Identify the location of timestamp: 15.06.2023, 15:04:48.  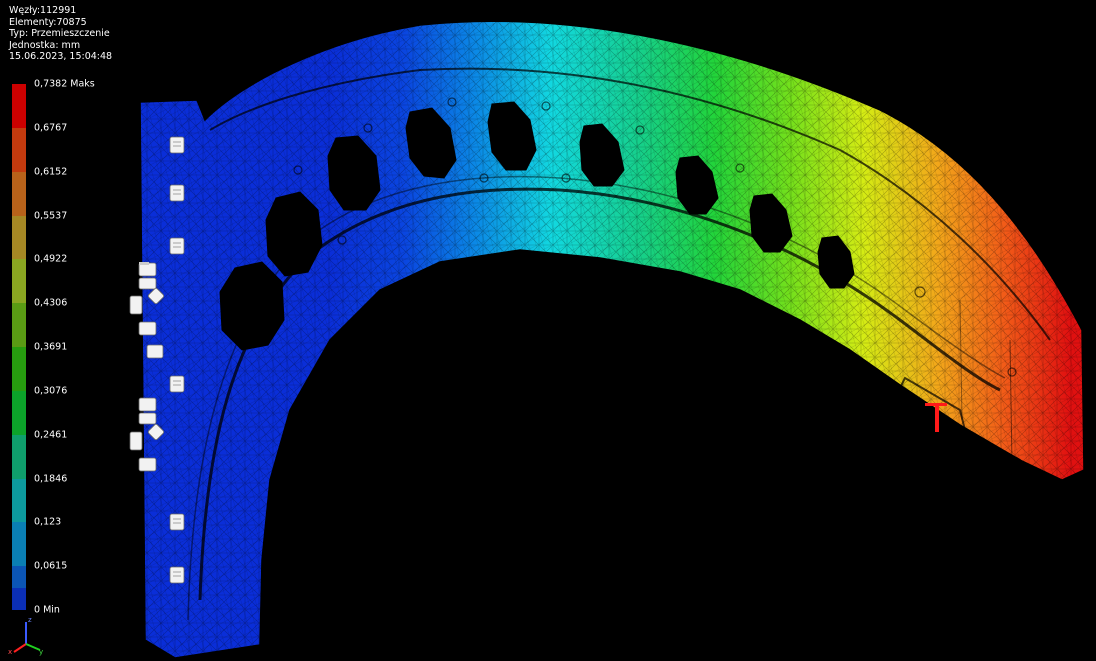
(61, 56).